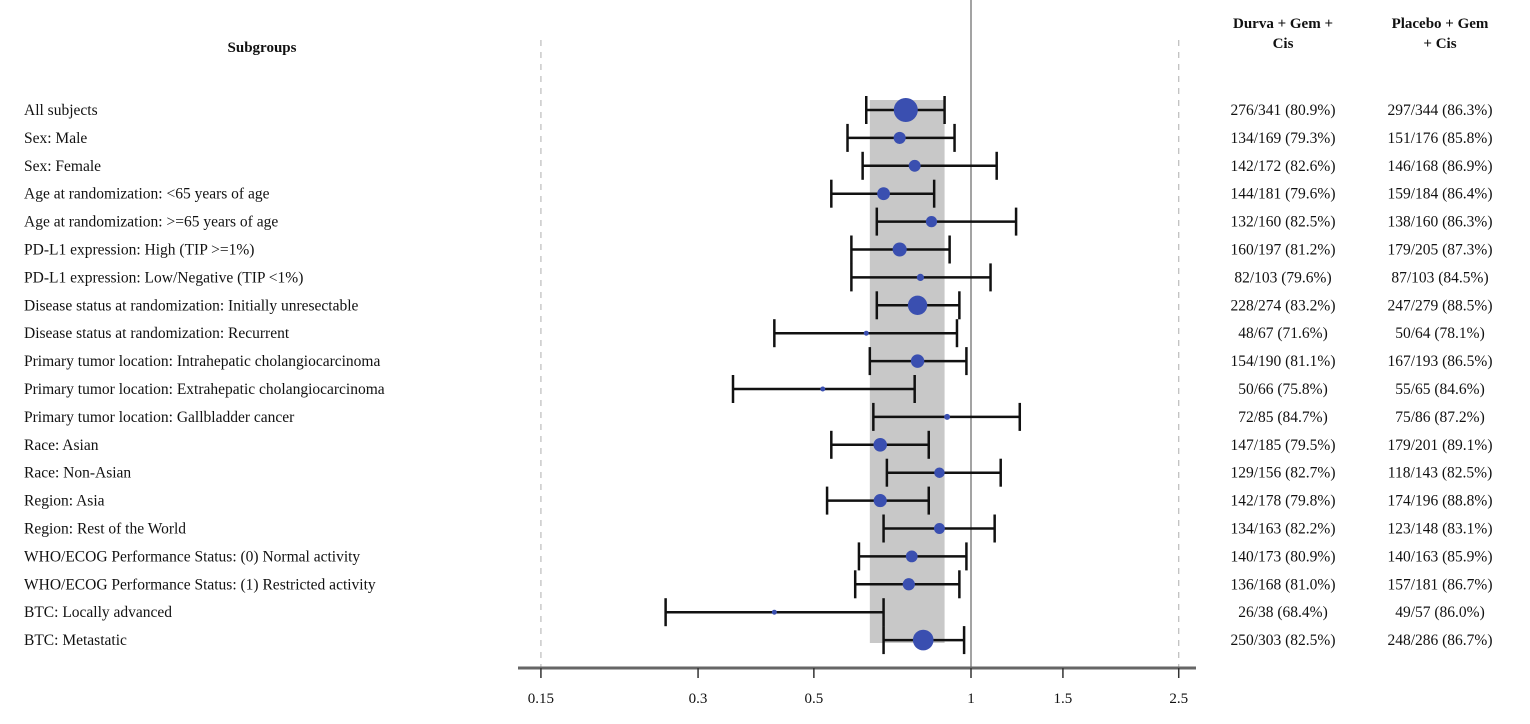 The width and height of the screenshot is (1530, 724). What do you see at coordinates (1283, 24) in the screenshot?
I see `arm1-header-line1: Durva + Gem +` at bounding box center [1283, 24].